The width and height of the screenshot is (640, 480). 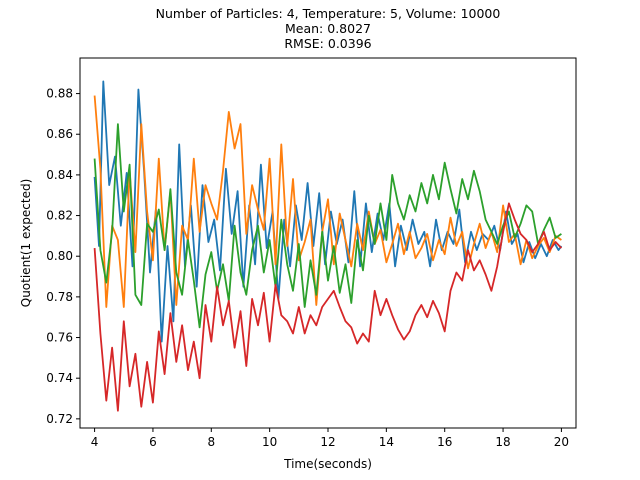 What do you see at coordinates (327, 442) in the screenshot?
I see `x-tick-label: 12` at bounding box center [327, 442].